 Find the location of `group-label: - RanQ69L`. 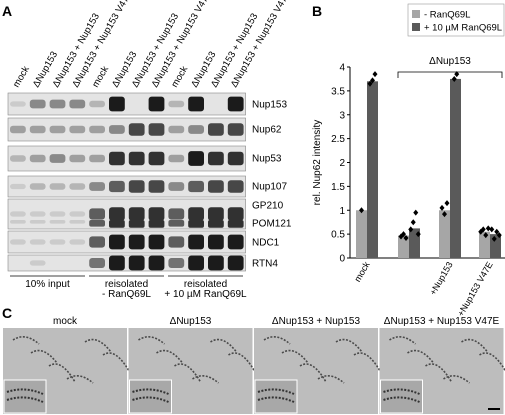

group-label: - RanQ69L is located at coordinates (126, 294).